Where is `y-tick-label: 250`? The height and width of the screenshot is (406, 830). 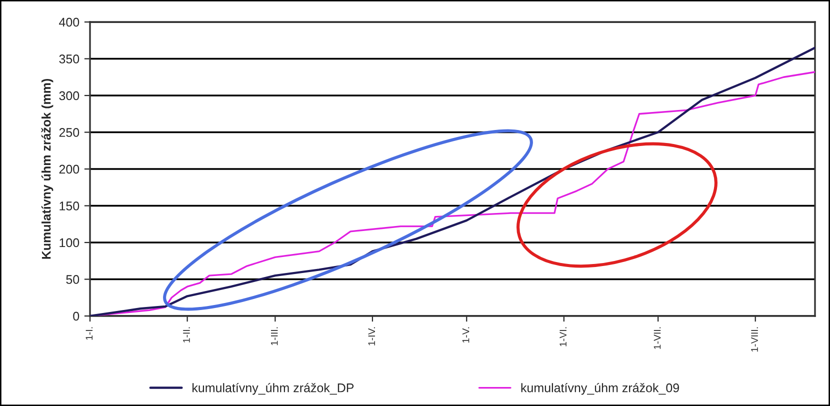 y-tick-label: 250 is located at coordinates (69, 132).